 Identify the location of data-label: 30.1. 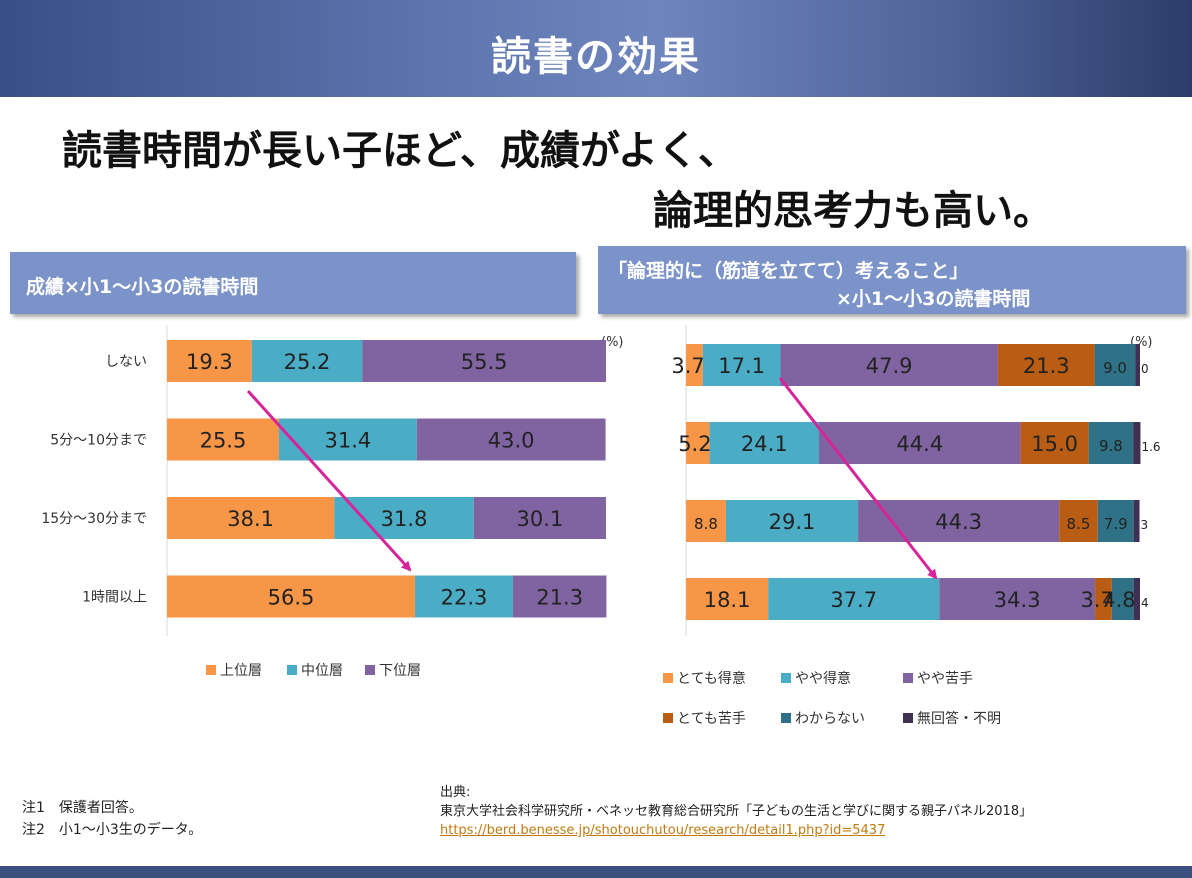
(540, 519).